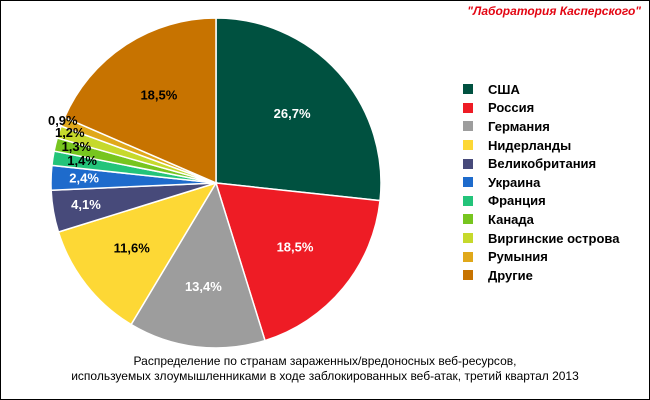 This screenshot has height=400, width=650. What do you see at coordinates (511, 219) in the screenshot?
I see `legend-label: Канада` at bounding box center [511, 219].